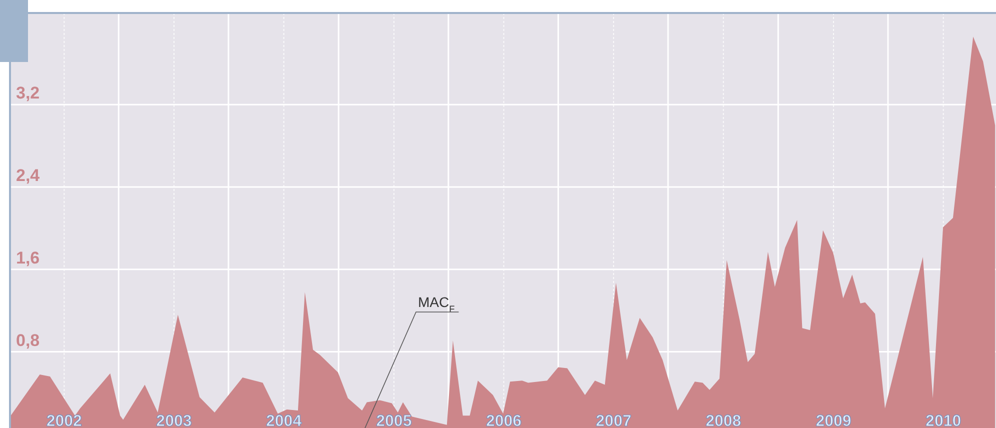 This screenshot has height=428, width=996. What do you see at coordinates (504, 420) in the screenshot?
I see `x-tick-label: 2006` at bounding box center [504, 420].